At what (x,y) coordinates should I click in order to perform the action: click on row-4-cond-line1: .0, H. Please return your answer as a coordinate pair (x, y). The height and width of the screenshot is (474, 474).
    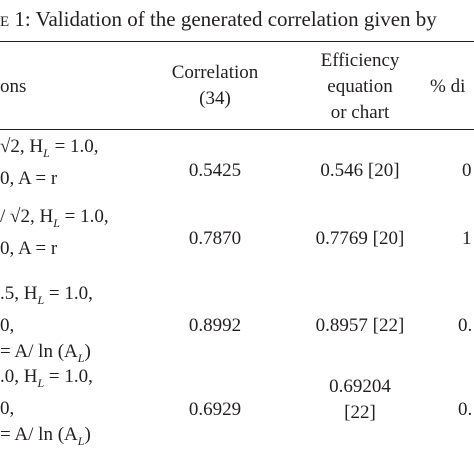
    Looking at the image, I should click on (19, 376).